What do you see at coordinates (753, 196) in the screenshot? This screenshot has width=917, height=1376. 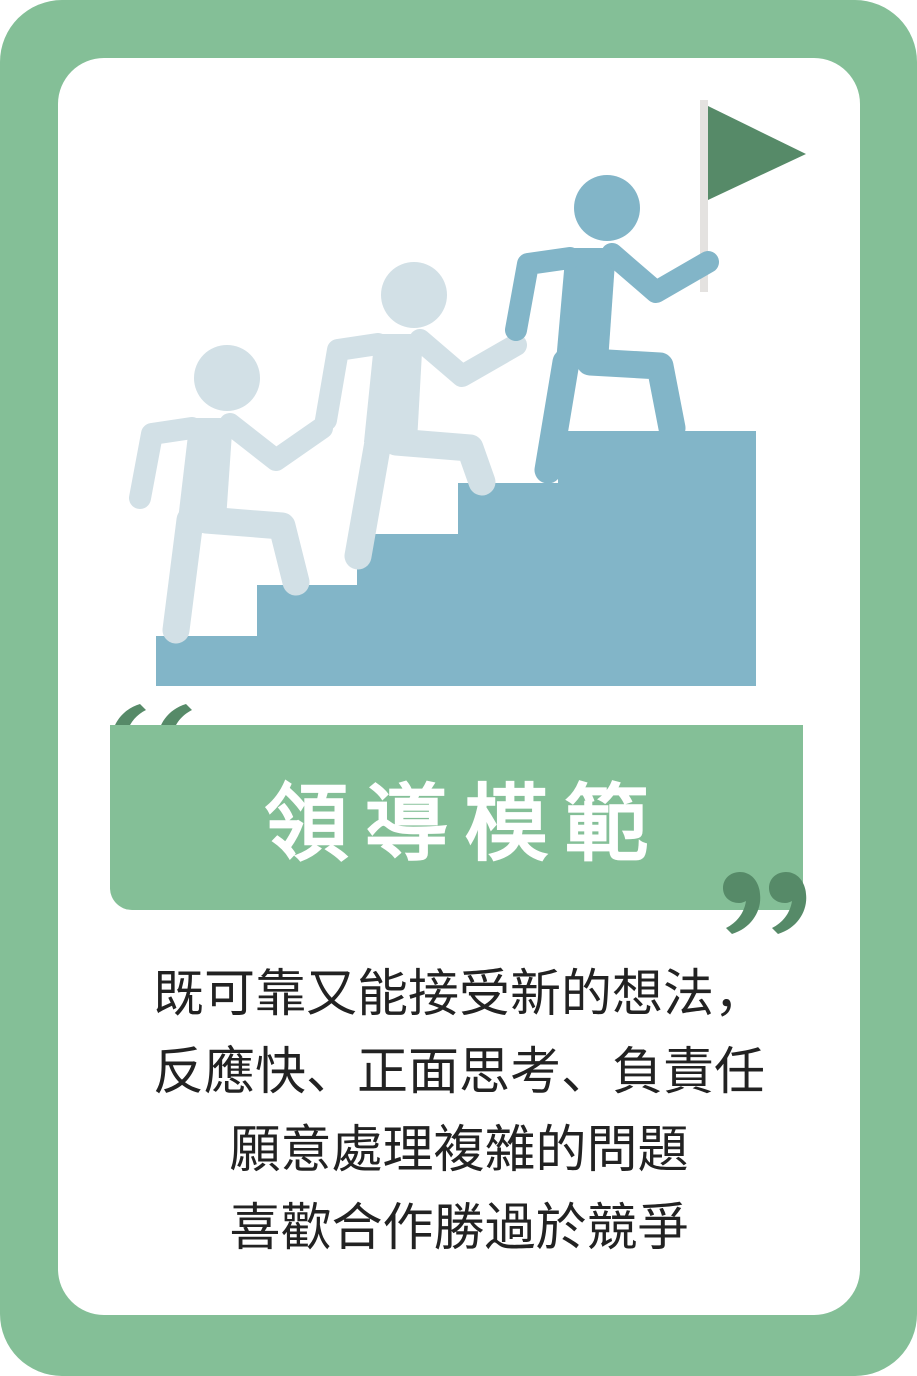 I see `flag-icon` at bounding box center [753, 196].